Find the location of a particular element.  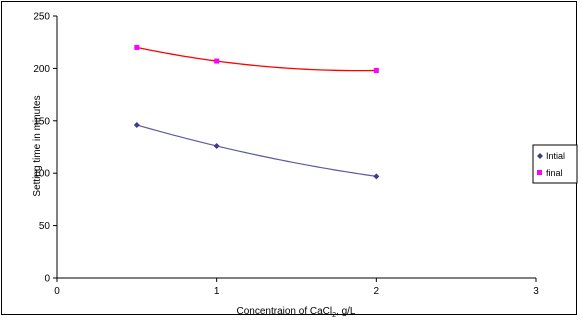

y-tick-label: 200 is located at coordinates (41, 69).